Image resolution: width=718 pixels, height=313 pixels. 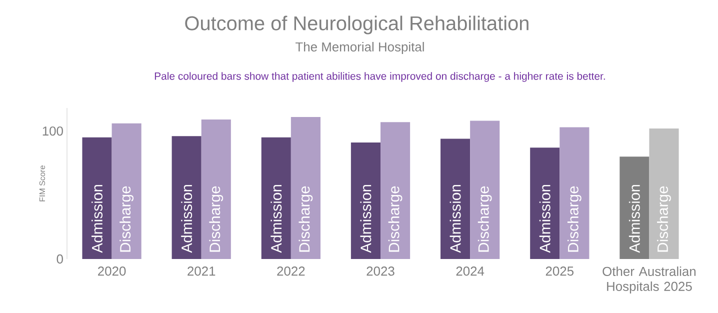 I want to click on series-label: Admission, so click(x=97, y=218).